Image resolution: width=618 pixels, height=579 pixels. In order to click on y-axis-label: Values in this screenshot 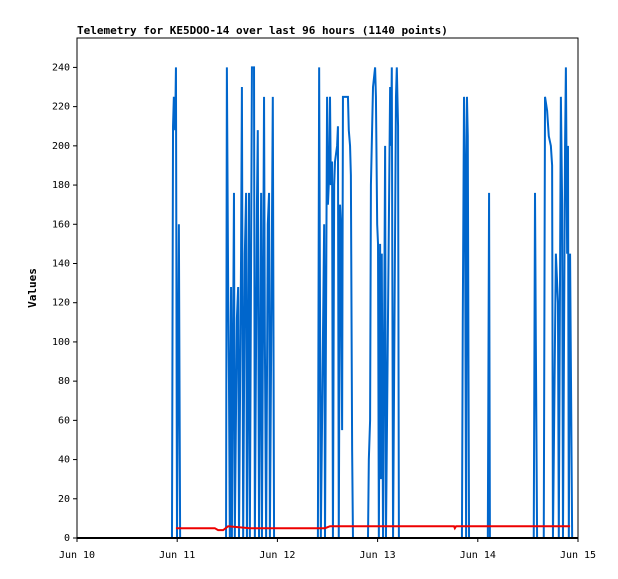, I will do `click(32, 288)`.